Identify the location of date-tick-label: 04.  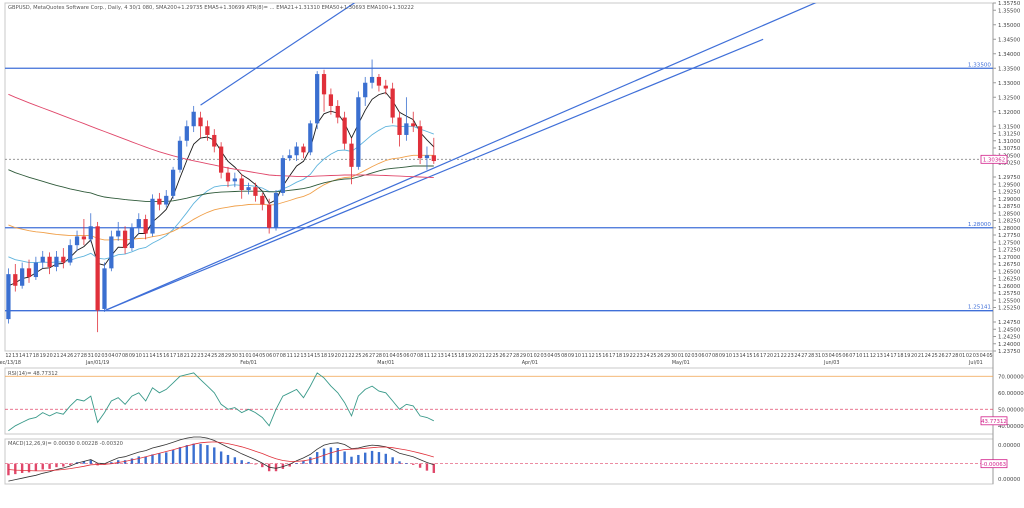
(111, 356).